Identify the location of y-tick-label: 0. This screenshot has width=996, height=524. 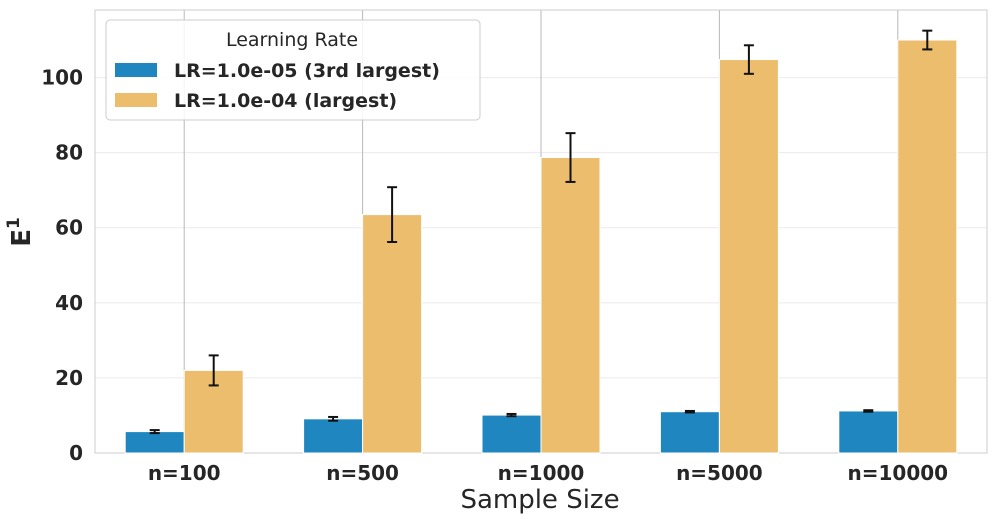
(76, 453).